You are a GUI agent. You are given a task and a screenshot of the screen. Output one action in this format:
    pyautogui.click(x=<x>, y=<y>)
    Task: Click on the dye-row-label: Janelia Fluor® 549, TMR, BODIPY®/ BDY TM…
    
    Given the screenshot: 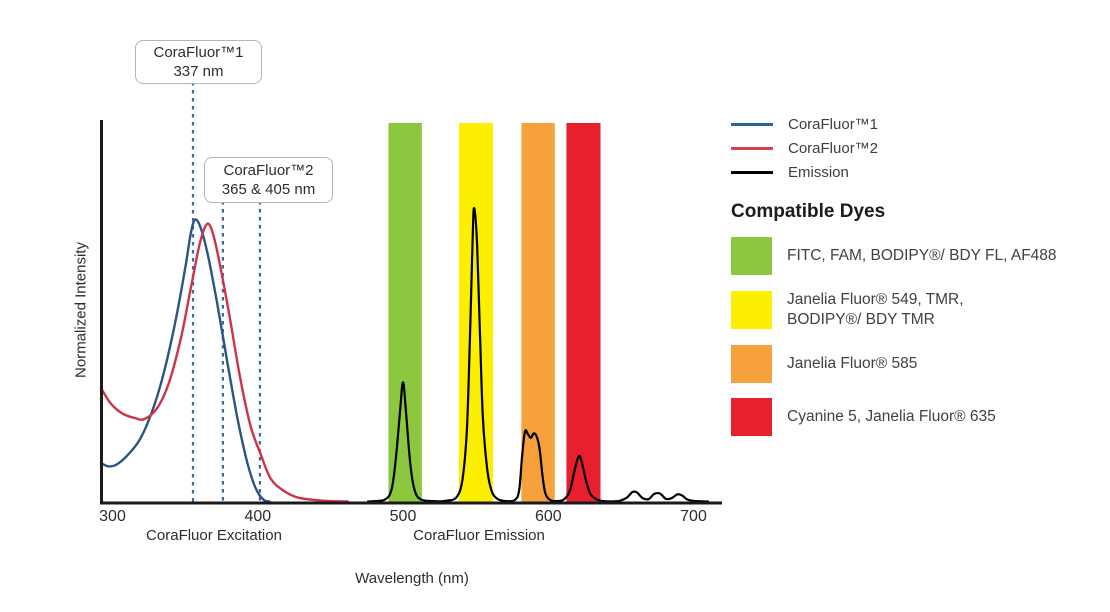 What is the action you would take?
    pyautogui.click(x=875, y=309)
    